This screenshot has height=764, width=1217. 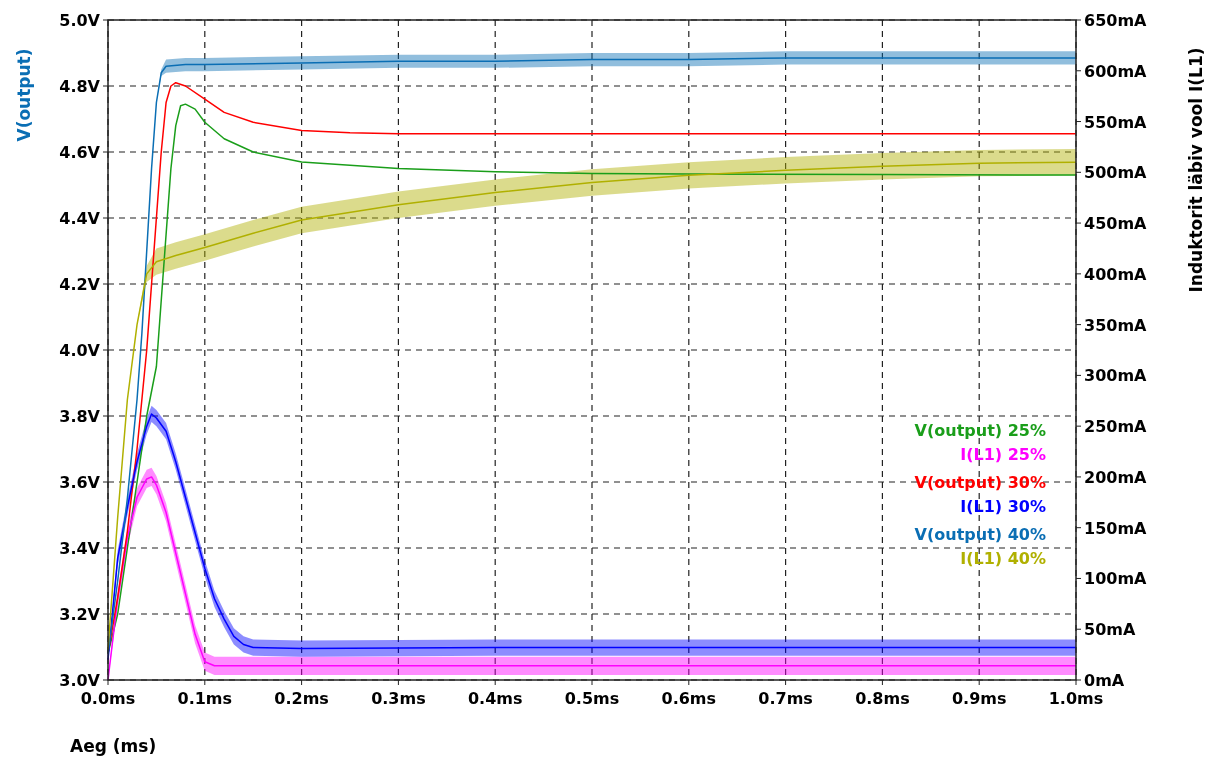 I want to click on x-tick-label: 0.9ms, so click(x=979, y=698).